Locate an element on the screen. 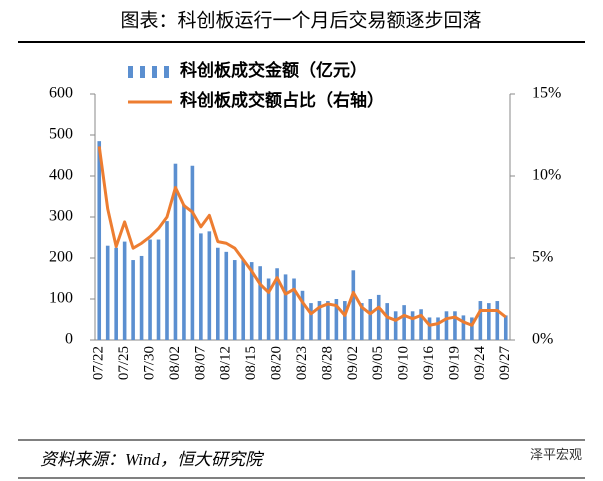 The image size is (603, 481). legend-label: 科创板成交额占比（右轴） is located at coordinates (282, 100).